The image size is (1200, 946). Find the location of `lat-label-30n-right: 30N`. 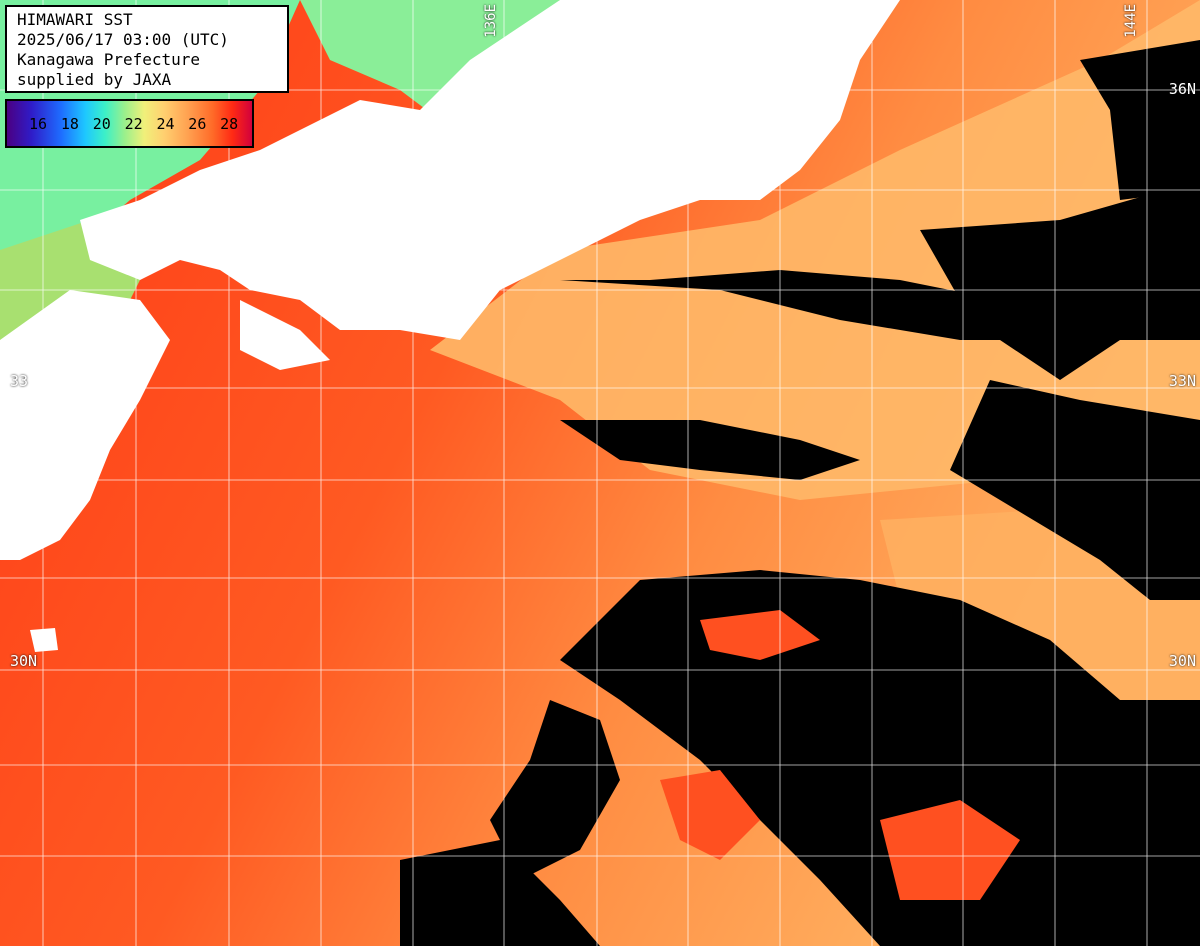

lat-label-30n-right: 30N is located at coordinates (1182, 661).